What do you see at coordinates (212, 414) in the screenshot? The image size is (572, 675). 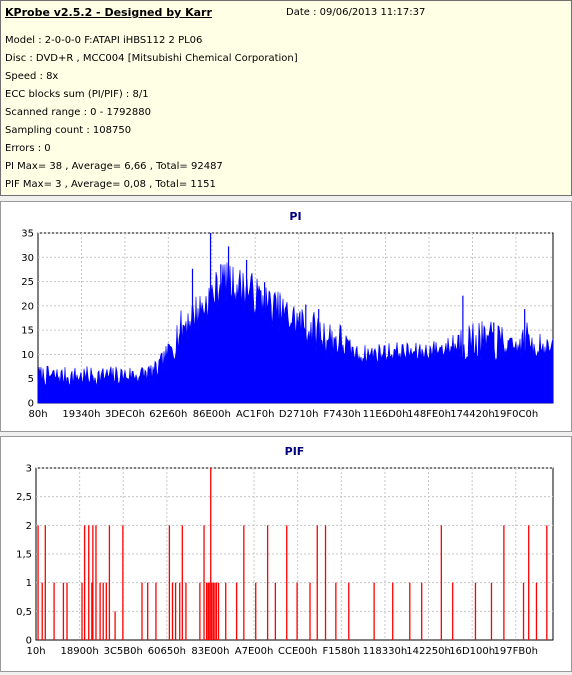 I see `x-tick-label: 86E00h` at bounding box center [212, 414].